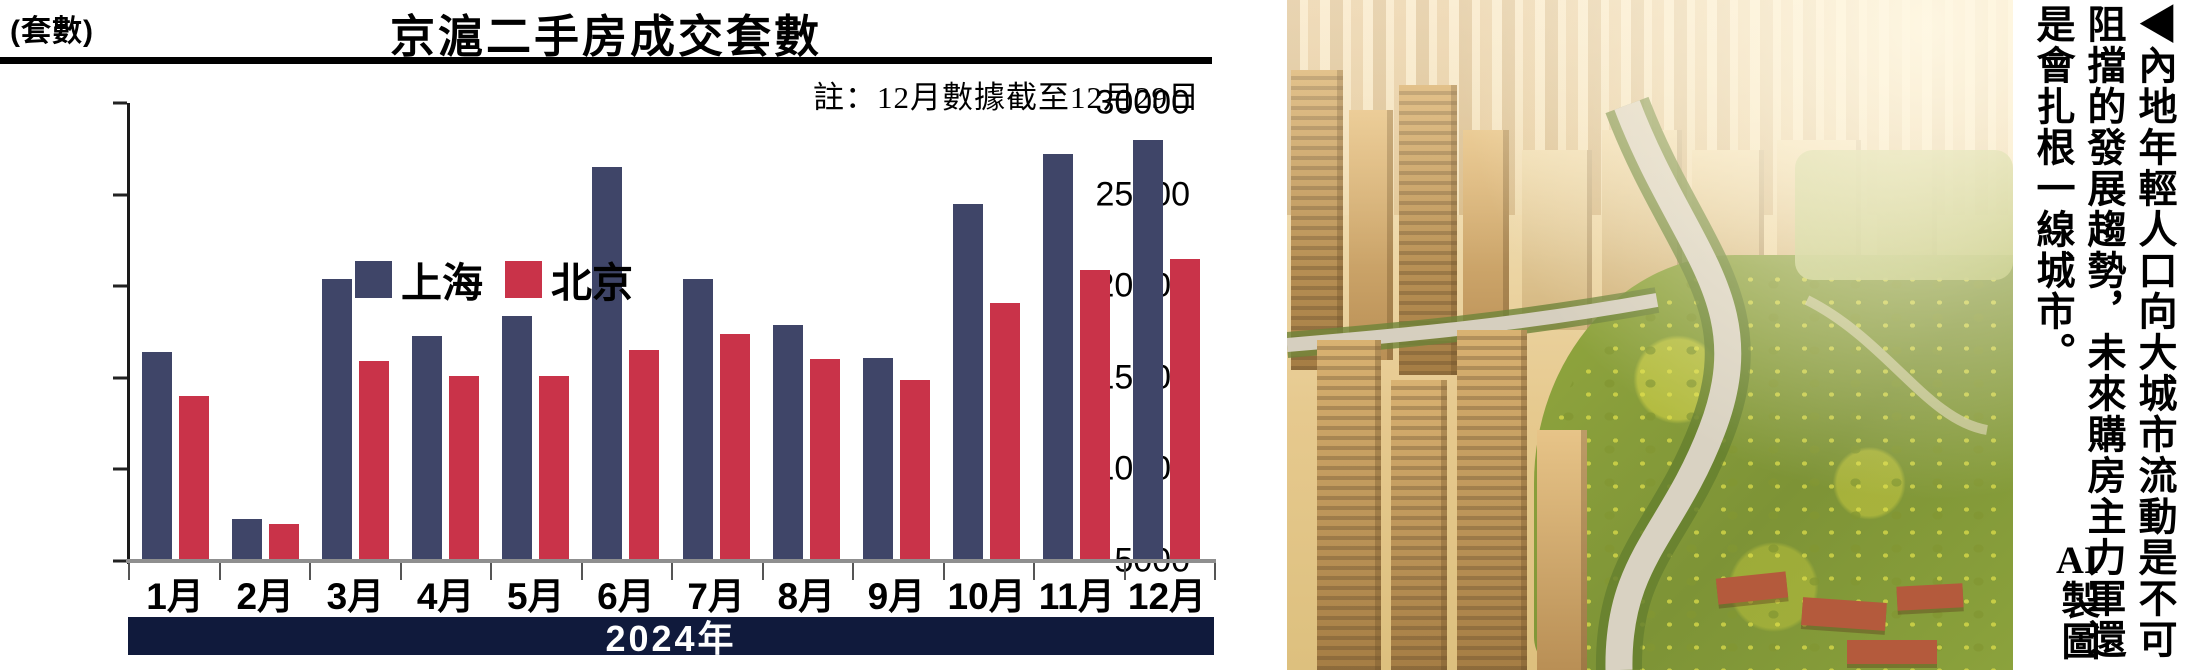  What do you see at coordinates (536, 332) in the screenshot?
I see `bar-group-5月` at bounding box center [536, 332].